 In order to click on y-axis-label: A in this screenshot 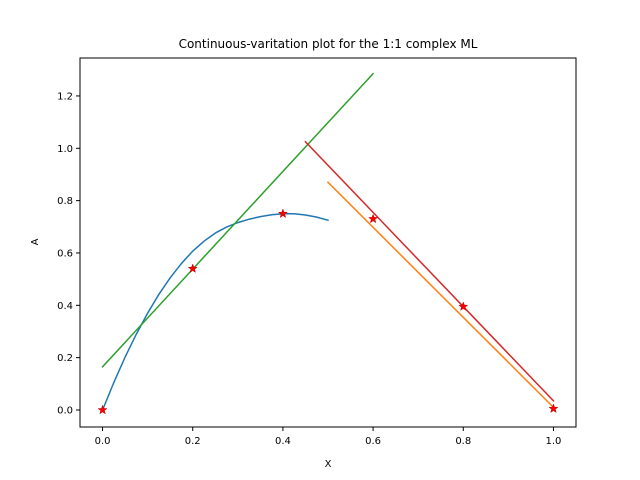, I will do `click(35, 241)`.